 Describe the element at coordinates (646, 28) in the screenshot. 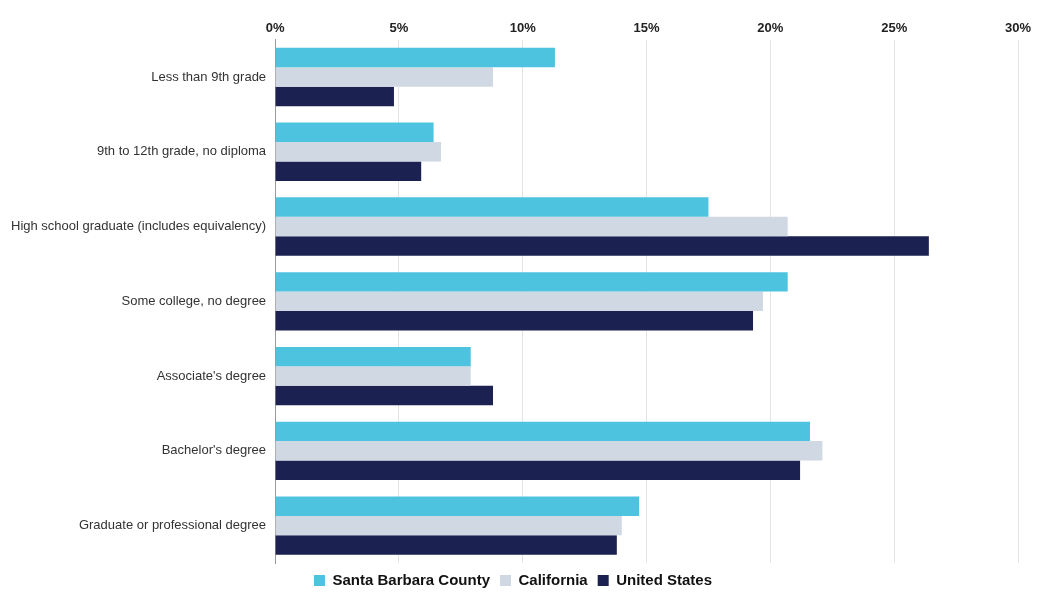

I see `x-tick-label: 15%` at that location.